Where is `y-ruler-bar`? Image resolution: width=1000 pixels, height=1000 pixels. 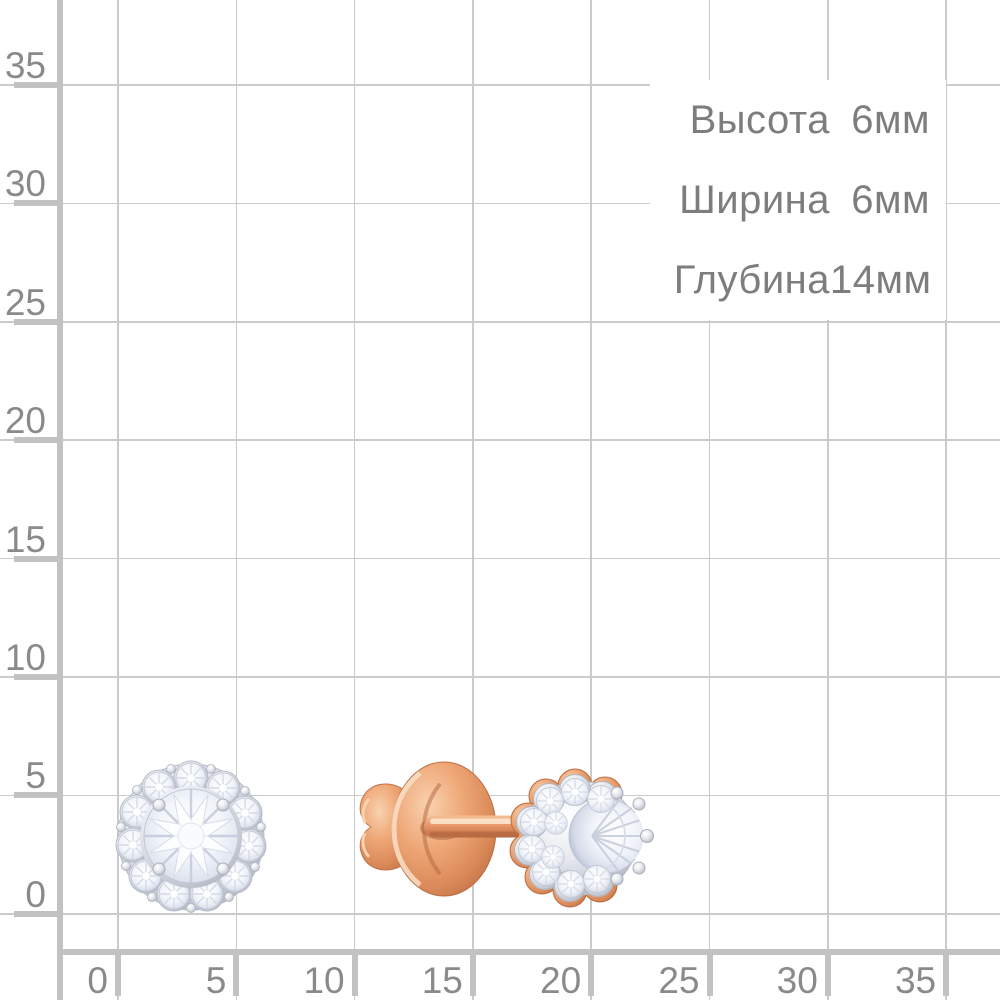 y-ruler-bar is located at coordinates (60, 500).